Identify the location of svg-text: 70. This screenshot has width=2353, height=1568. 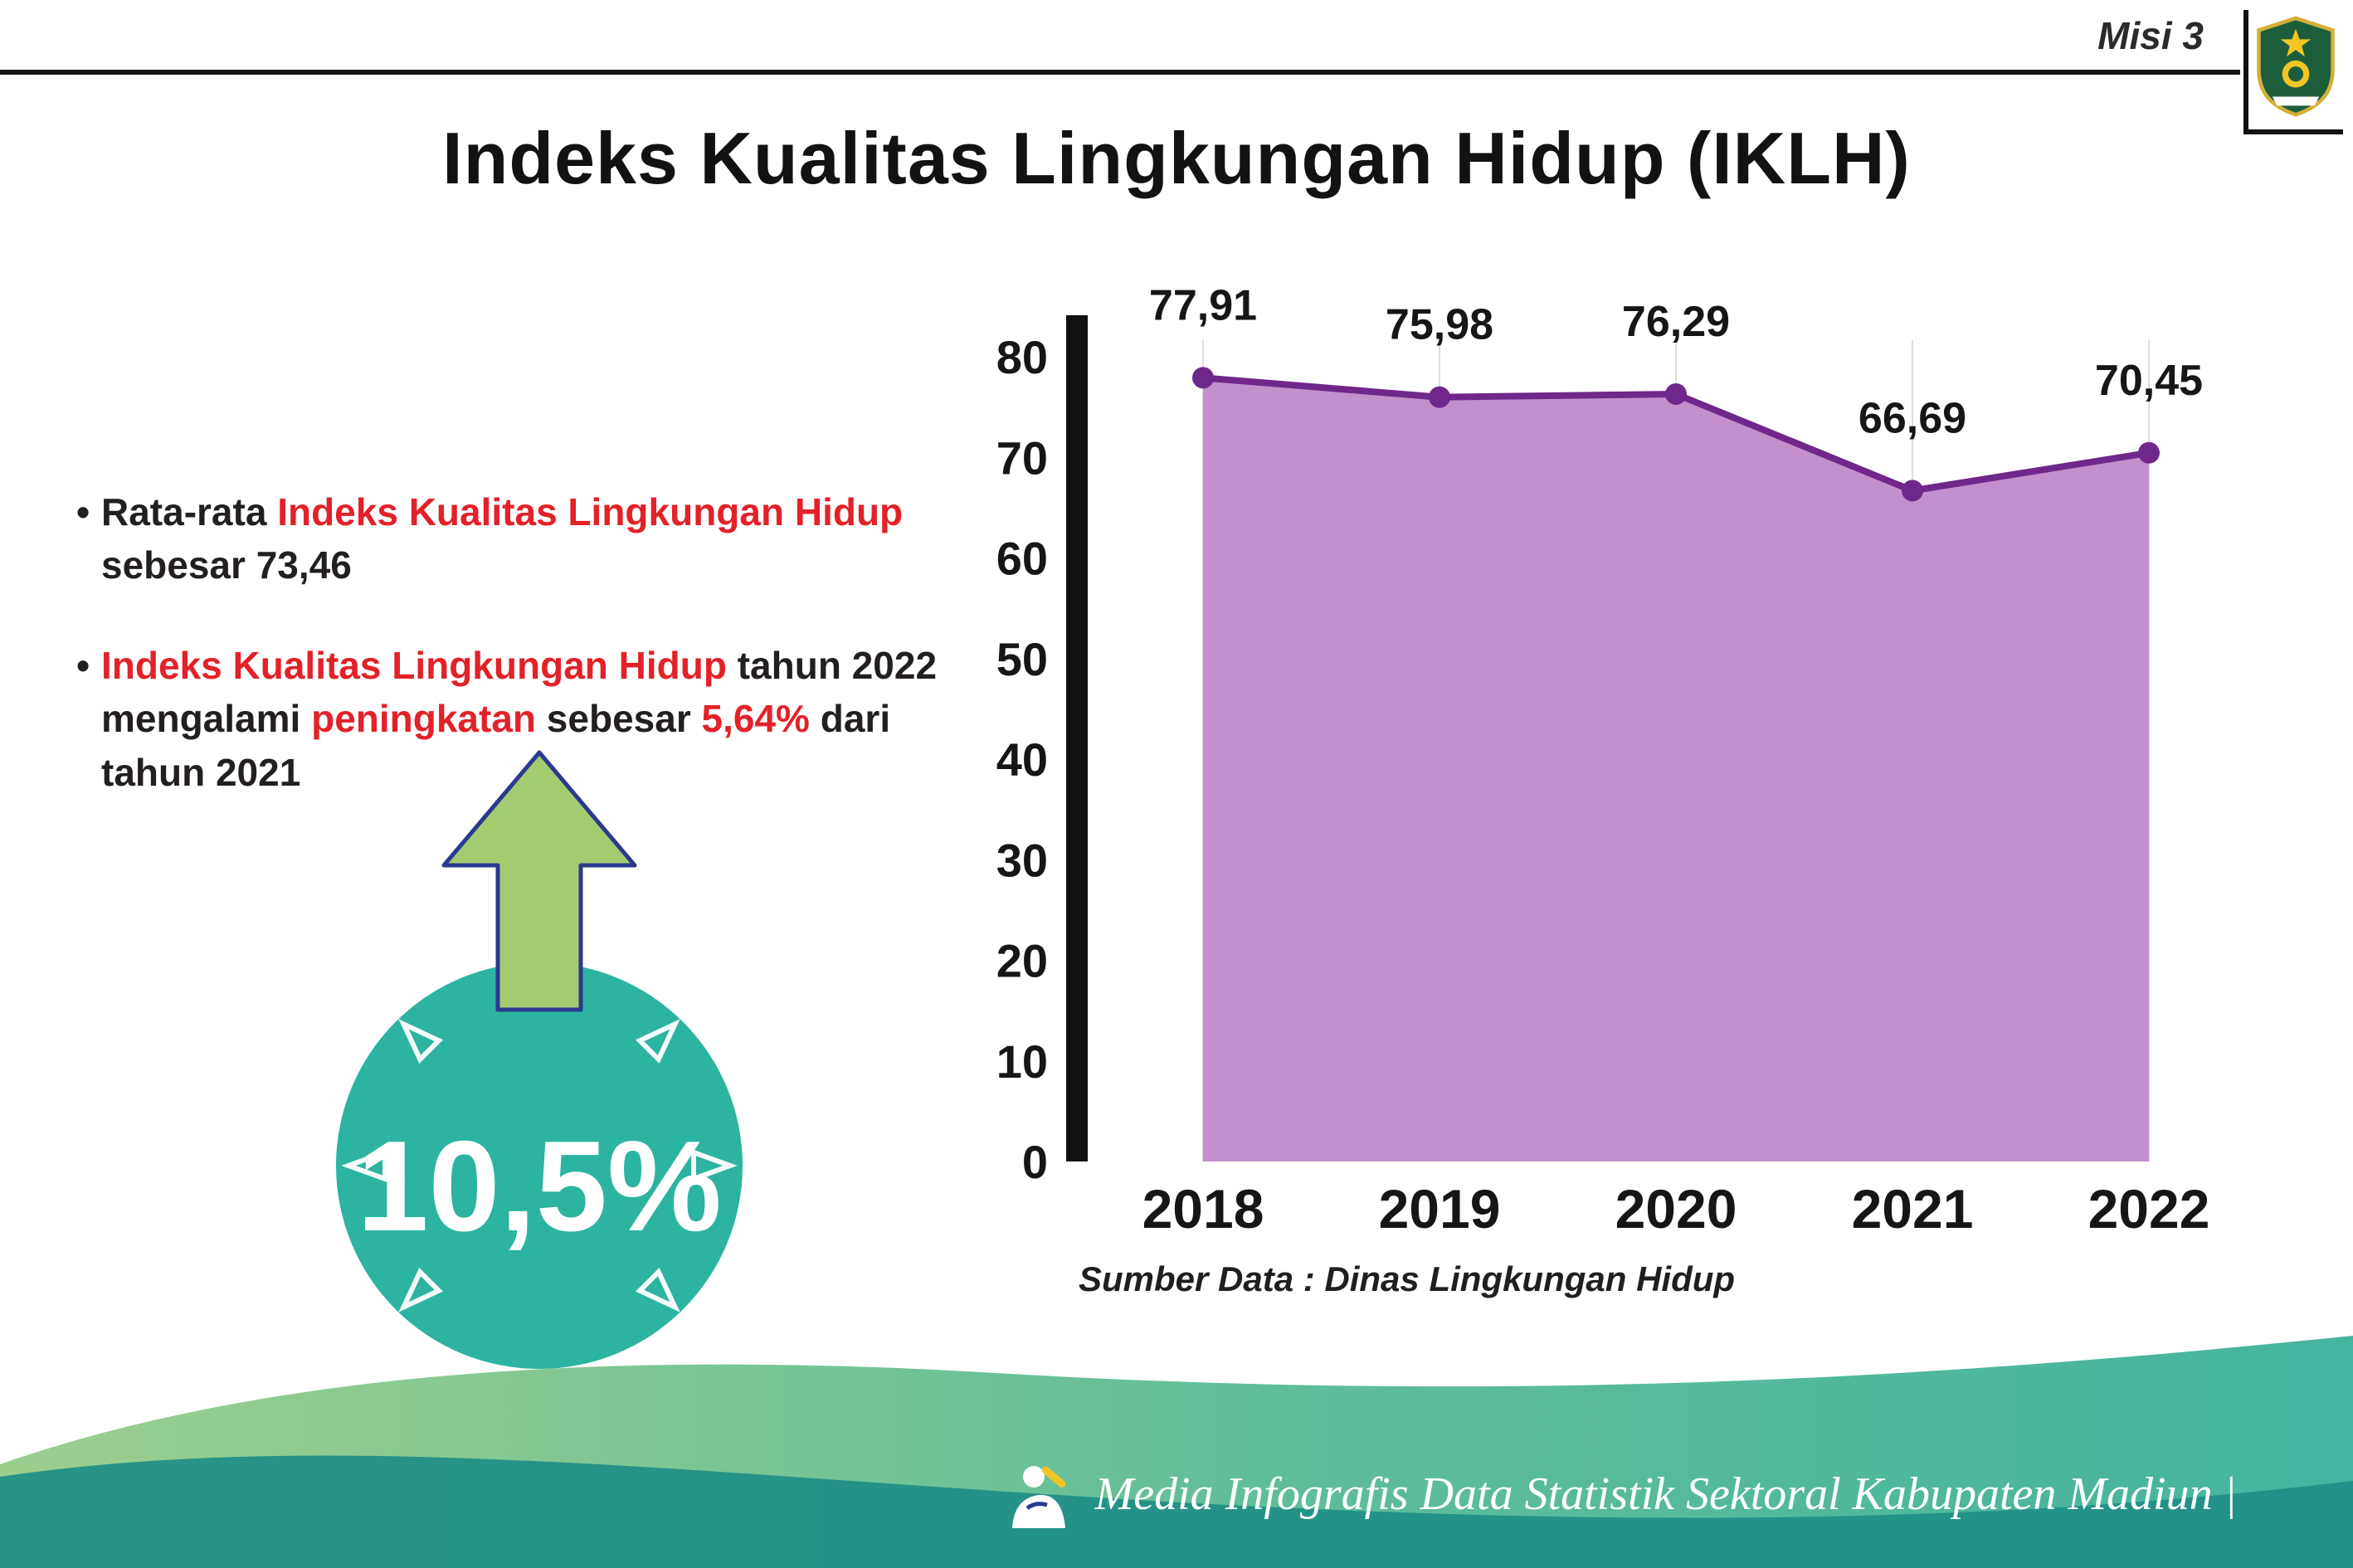
(1022, 457).